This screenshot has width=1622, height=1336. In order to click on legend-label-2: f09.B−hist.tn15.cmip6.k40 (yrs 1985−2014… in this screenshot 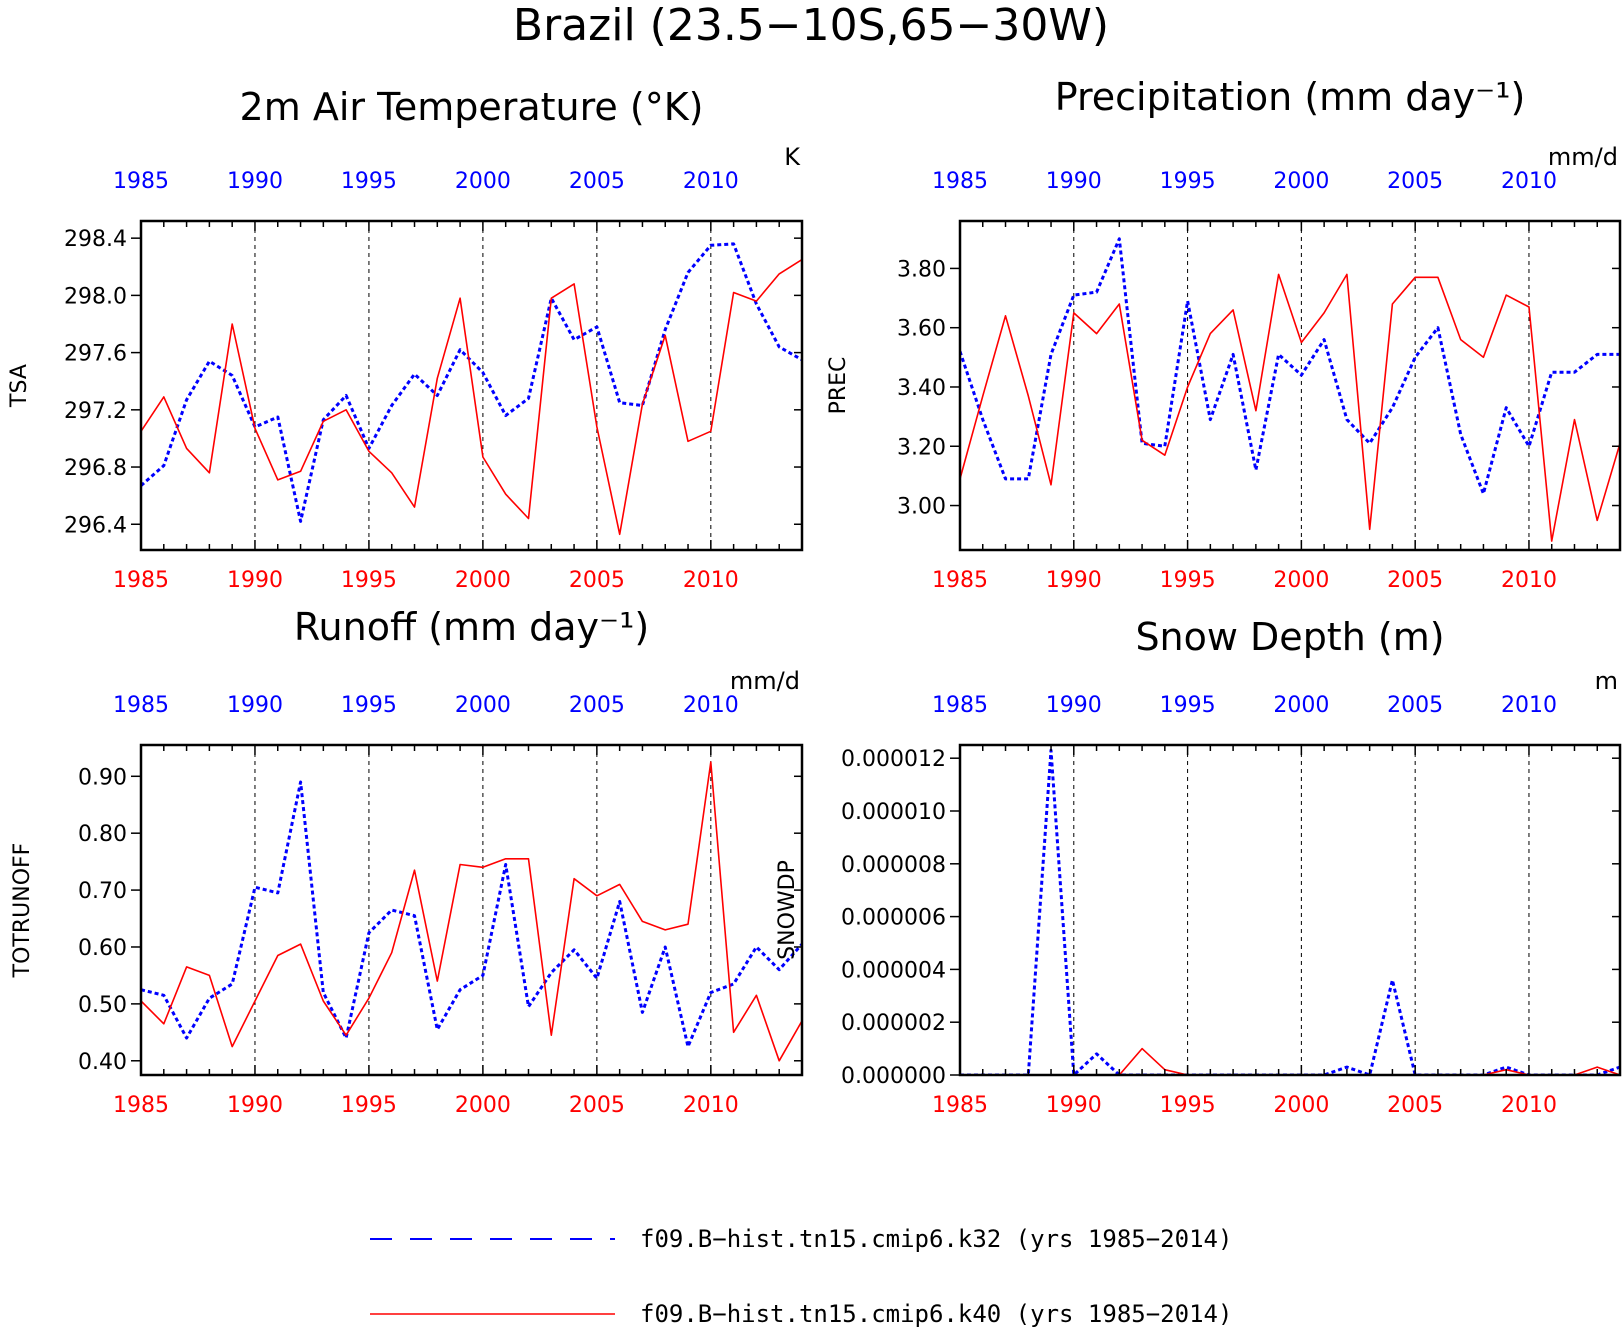, I will do `click(936, 1314)`.